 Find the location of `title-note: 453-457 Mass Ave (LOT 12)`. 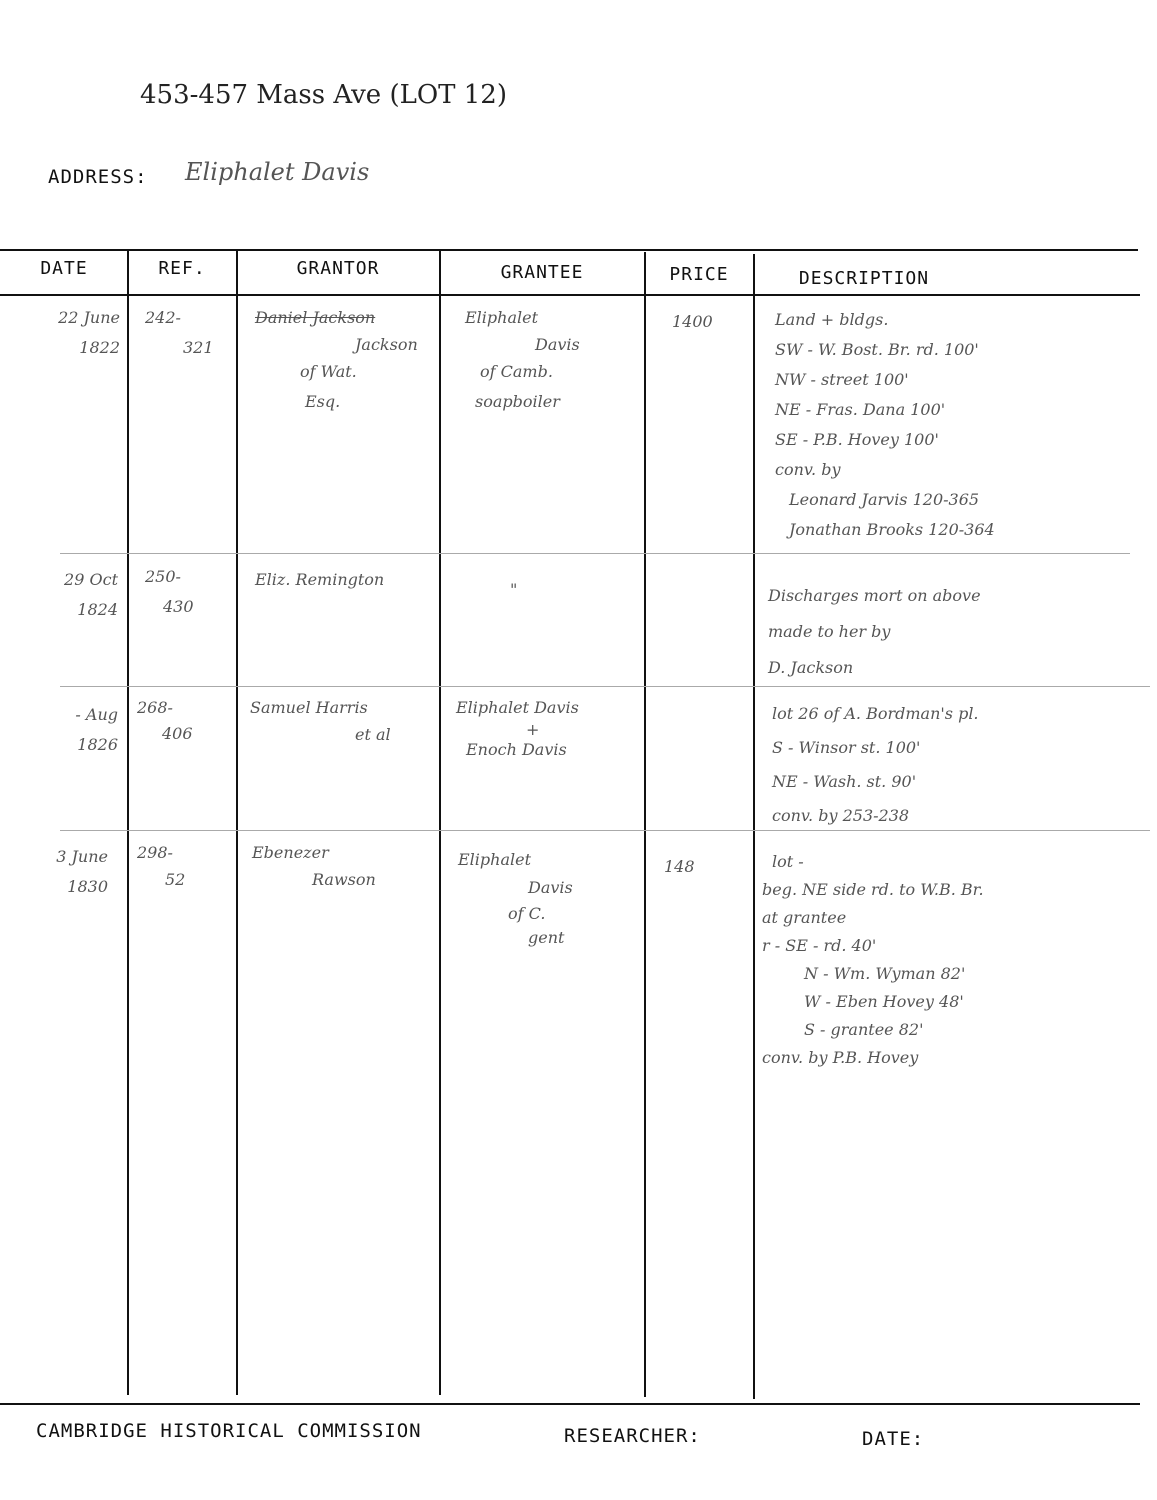

title-note: 453-457 Mass Ave (LOT 12) is located at coordinates (323, 95).